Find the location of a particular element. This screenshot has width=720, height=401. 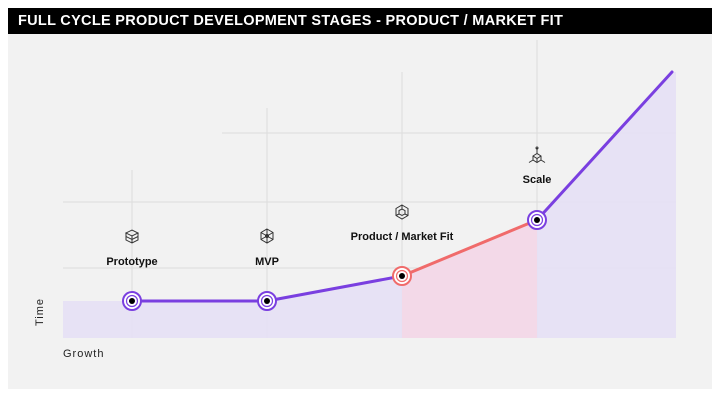

marker-scale is located at coordinates (537, 220).